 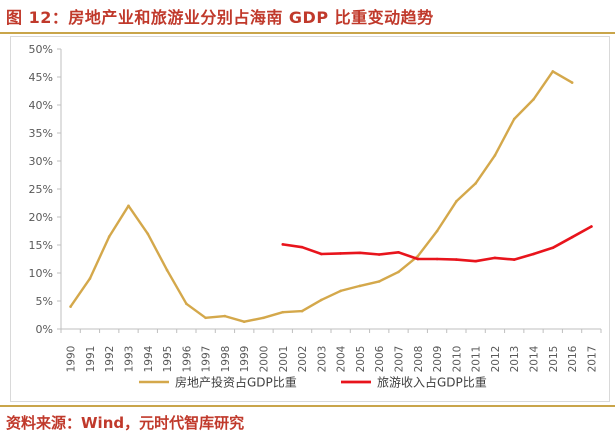 I want to click on x-tick-label: 2015, so click(x=554, y=359).